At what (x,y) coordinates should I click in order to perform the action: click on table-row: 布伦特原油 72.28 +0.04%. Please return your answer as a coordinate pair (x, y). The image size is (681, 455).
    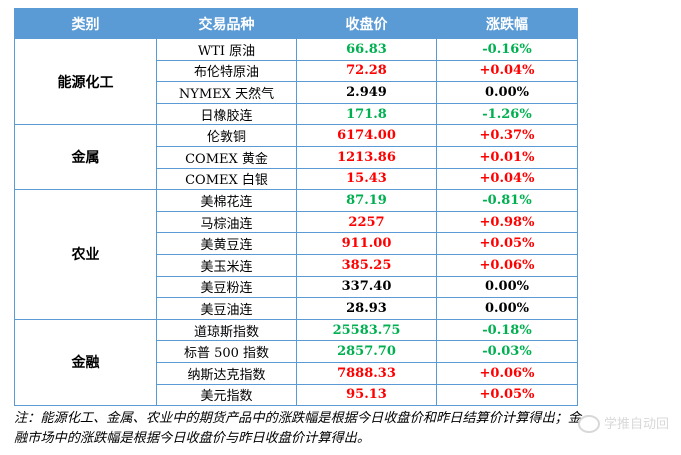
    Looking at the image, I should click on (296, 71).